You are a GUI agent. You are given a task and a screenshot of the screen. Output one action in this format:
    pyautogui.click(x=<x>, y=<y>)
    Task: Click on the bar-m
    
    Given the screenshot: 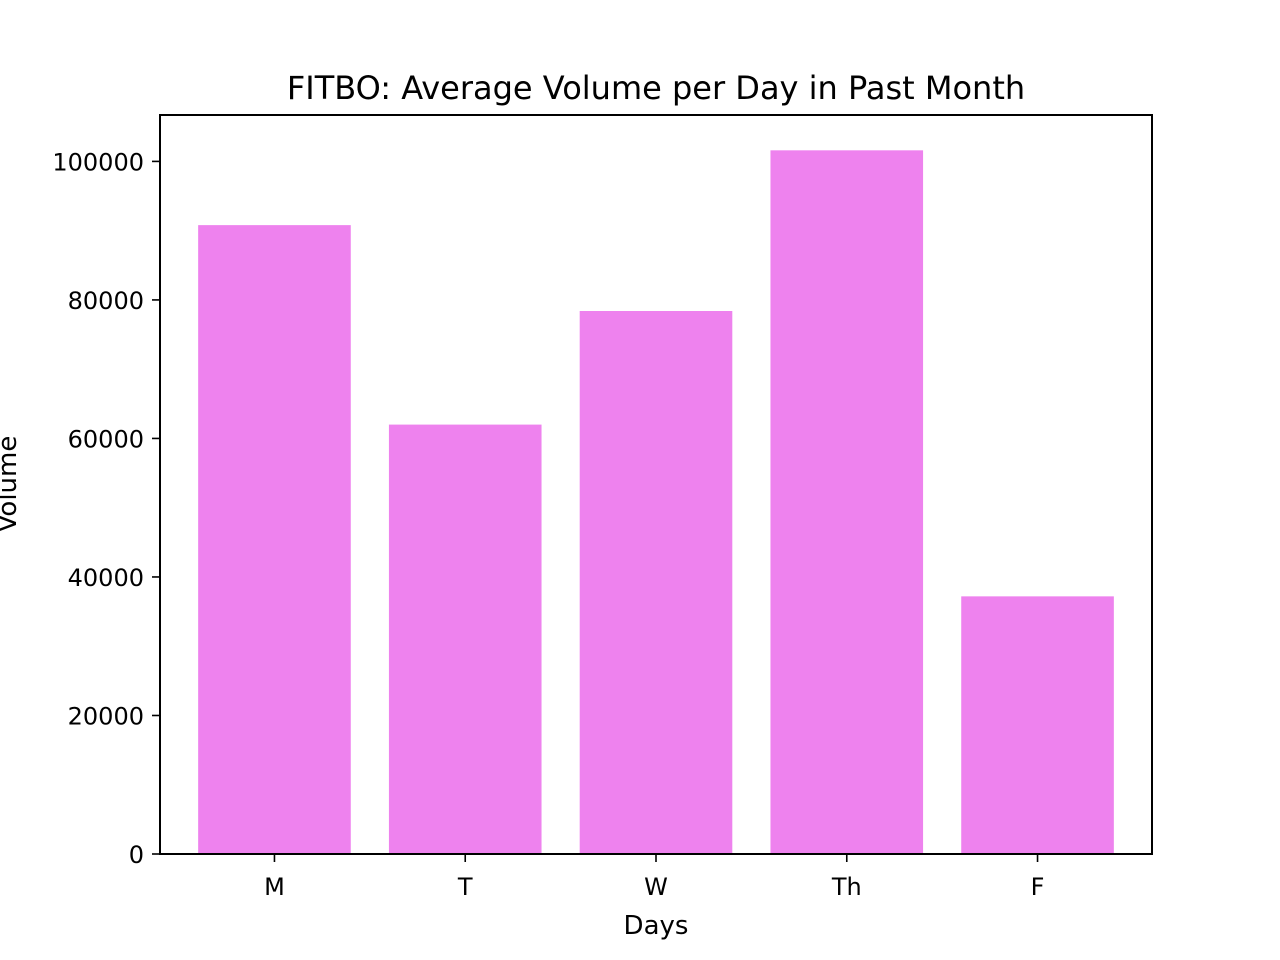 What is the action you would take?
    pyautogui.click(x=274, y=539)
    